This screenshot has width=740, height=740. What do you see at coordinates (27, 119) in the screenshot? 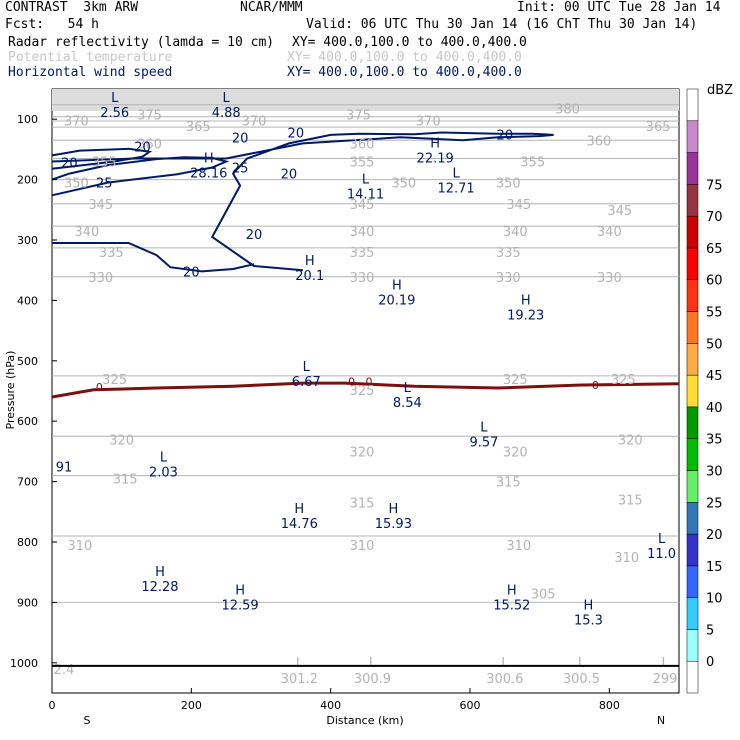
I see `y-tick-label: 100` at bounding box center [27, 119].